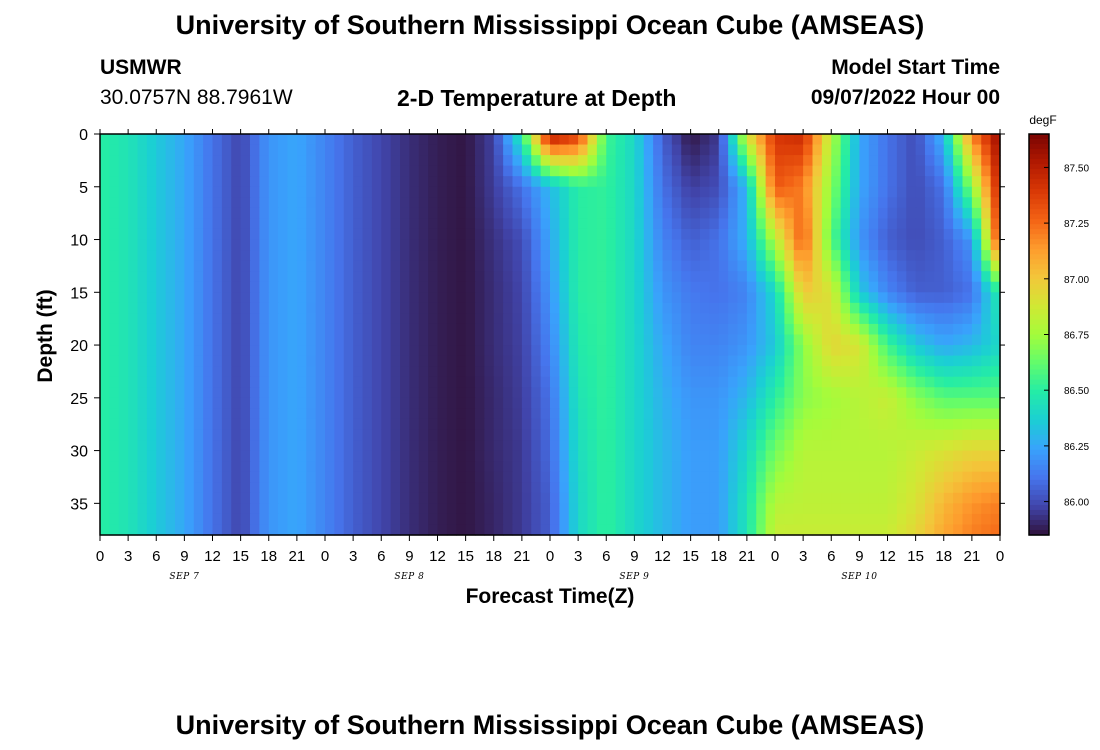  What do you see at coordinates (141, 67) in the screenshot?
I see `station-name: USMWR` at bounding box center [141, 67].